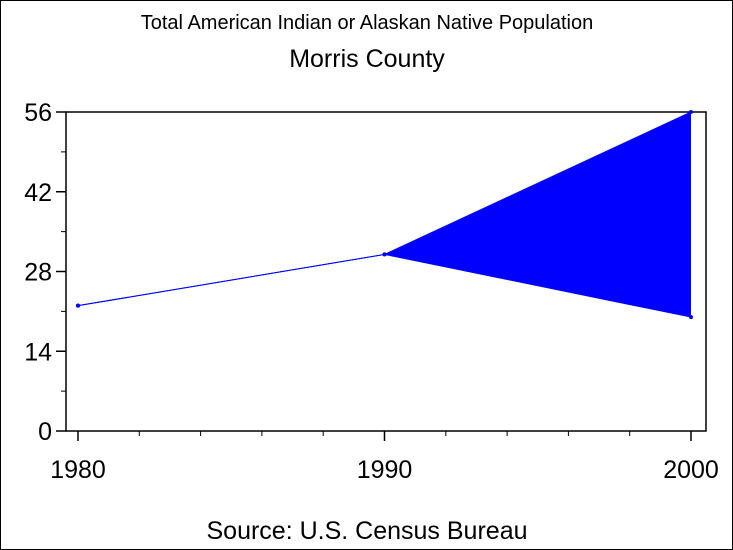 This screenshot has width=733, height=550. I want to click on chart-subtitle: Morris County, so click(367, 59).